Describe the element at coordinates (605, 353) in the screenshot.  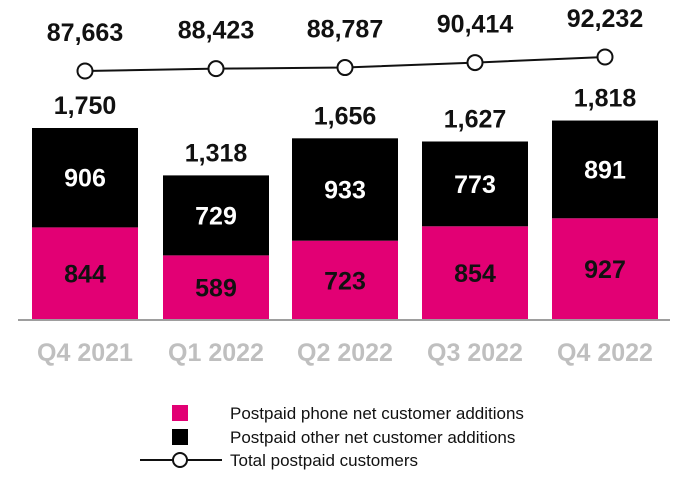
I see `x-tick-label-4: Q4 2022` at that location.